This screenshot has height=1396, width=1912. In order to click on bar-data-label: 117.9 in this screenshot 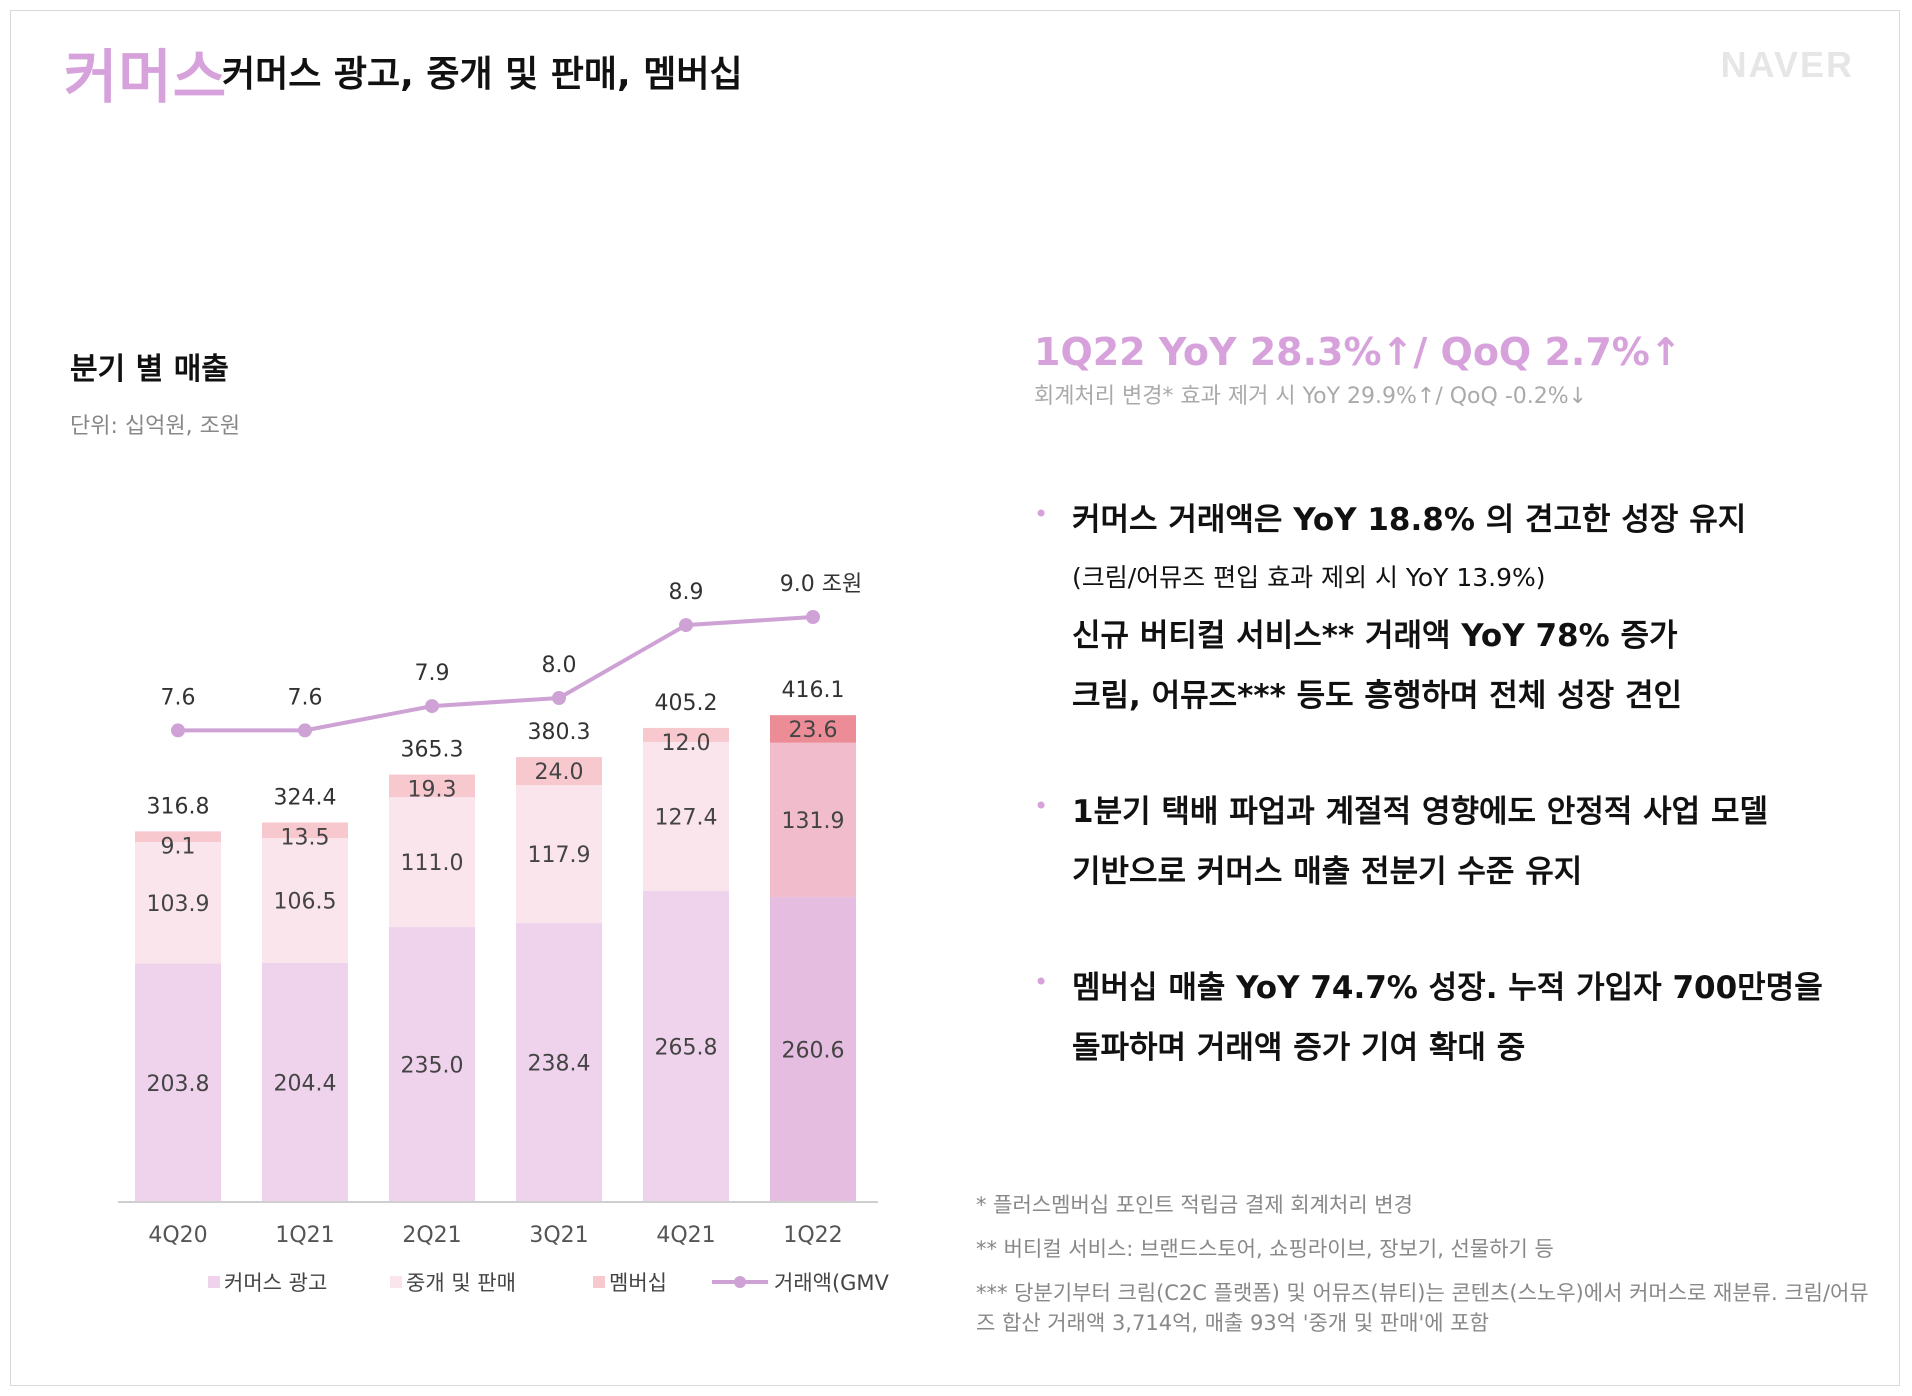, I will do `click(559, 855)`.